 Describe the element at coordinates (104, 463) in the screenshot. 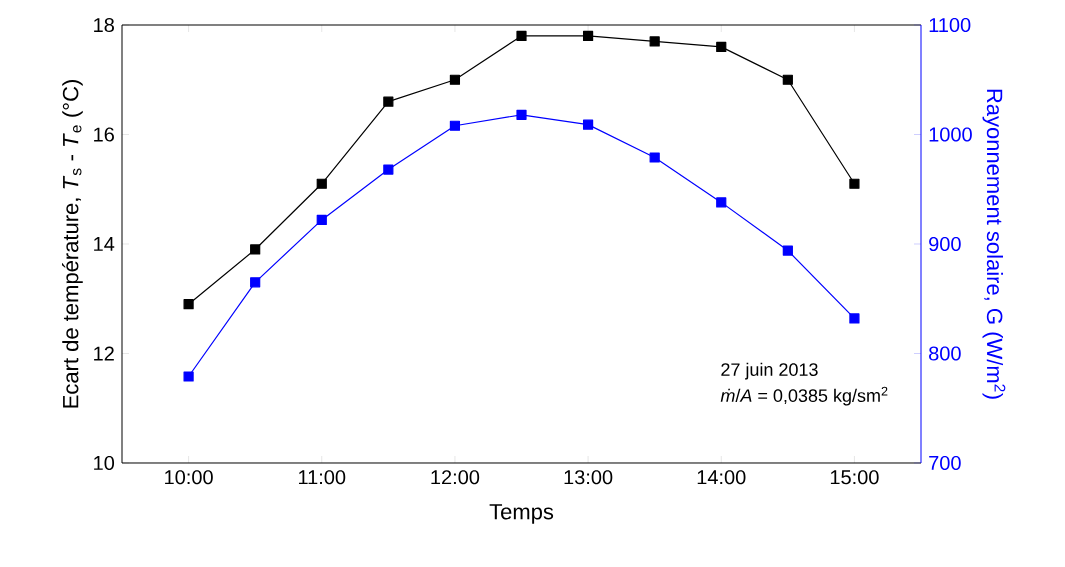

I see `y-tick-label: 10` at that location.